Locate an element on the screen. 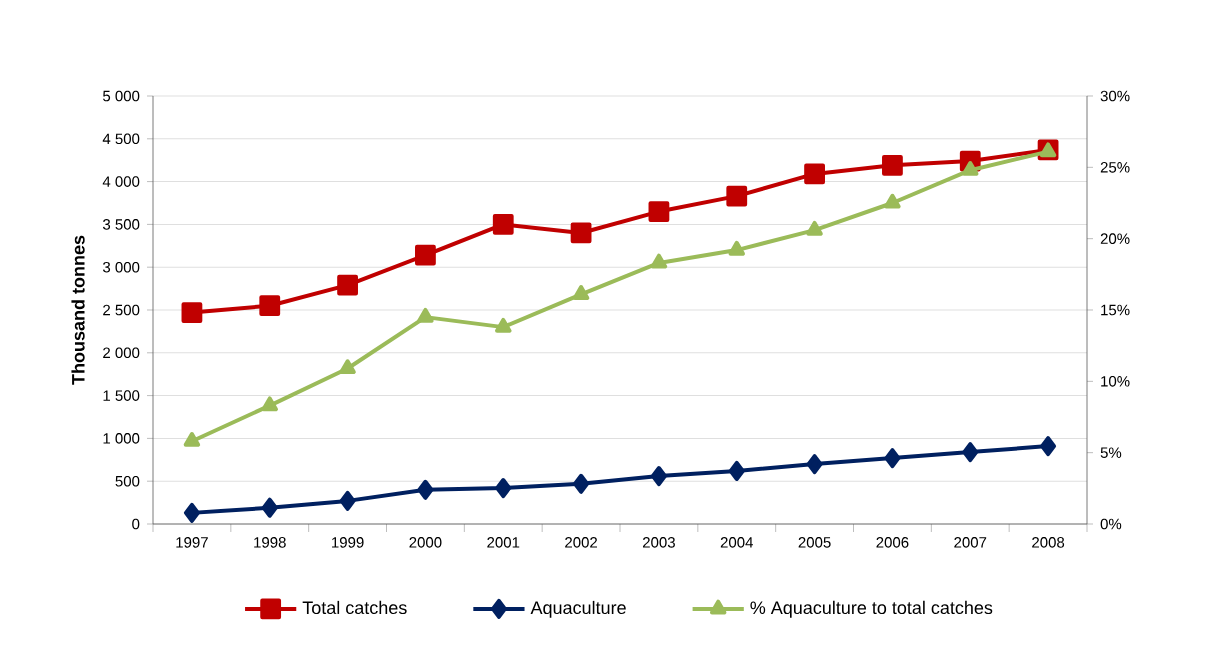 This screenshot has width=1206, height=649. y2-tick-label: 30% is located at coordinates (1115, 96).